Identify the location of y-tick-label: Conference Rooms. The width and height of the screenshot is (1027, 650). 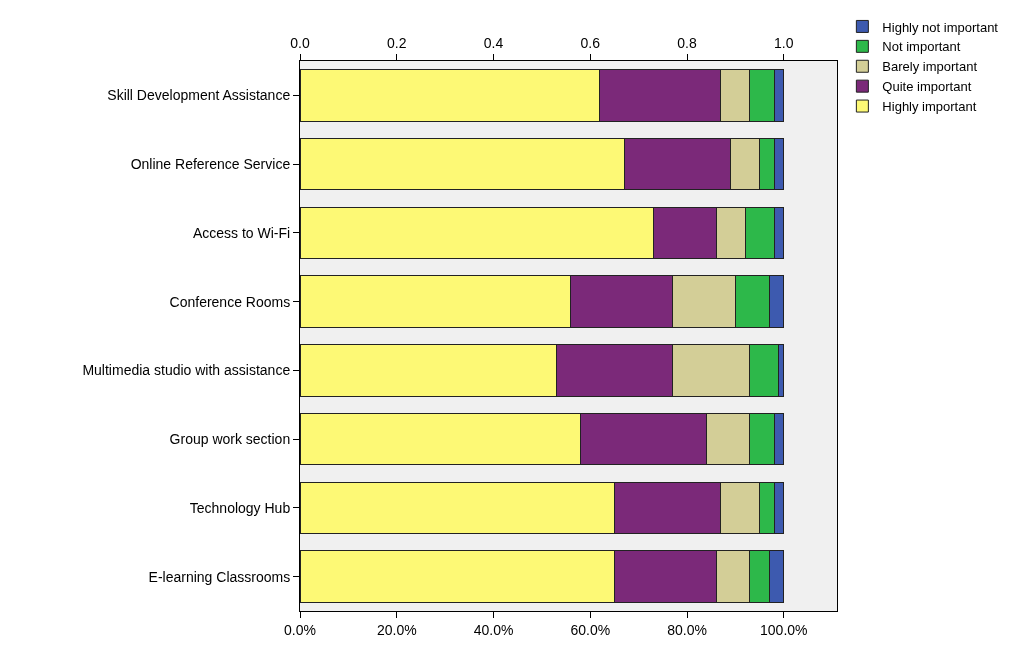
(230, 301).